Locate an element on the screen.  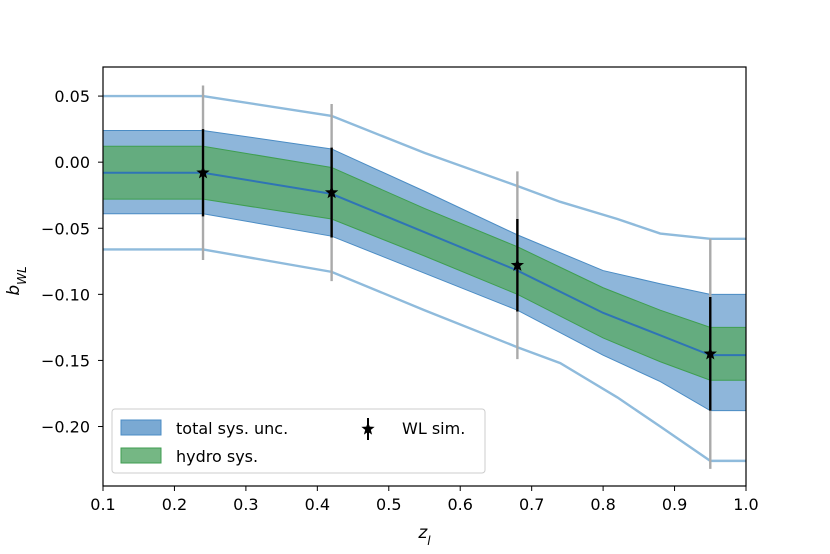
legend-label-hydro: hydro sys. is located at coordinates (217, 456).